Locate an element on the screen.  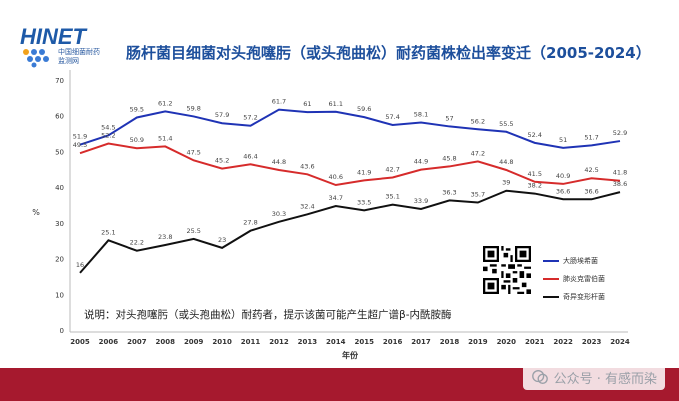
data-label: 52.4 is located at coordinates (534, 135).